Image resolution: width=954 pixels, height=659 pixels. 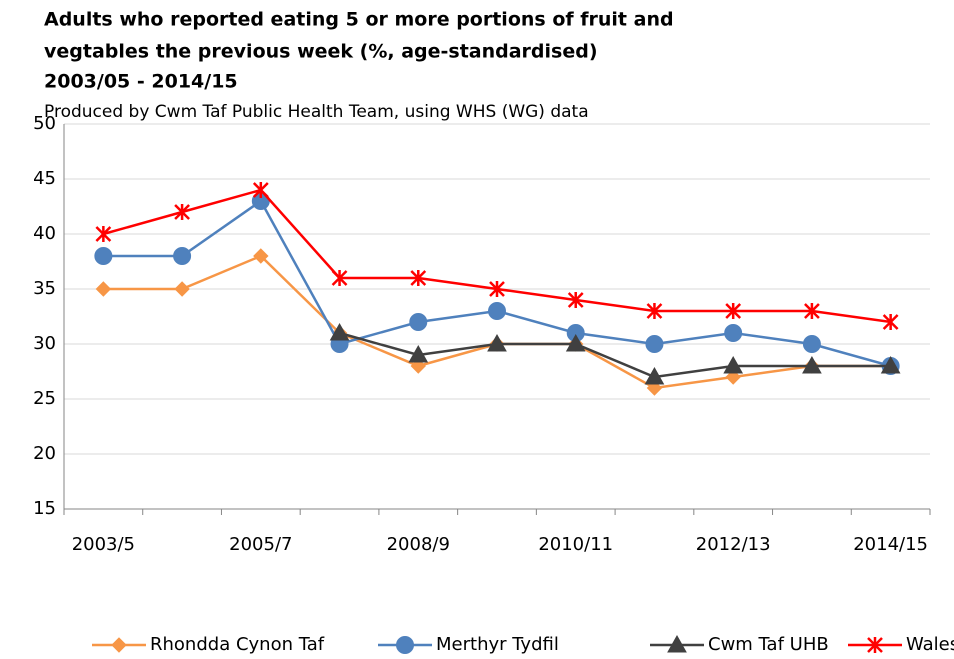 What do you see at coordinates (44, 123) in the screenshot?
I see `y-tick-label: 50` at bounding box center [44, 123].